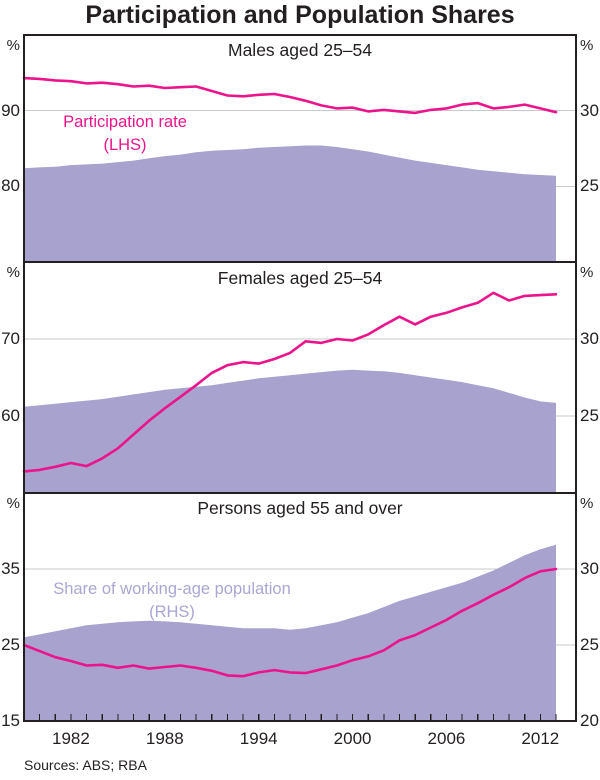 The width and height of the screenshot is (600, 780). I want to click on x-axis-year-label: 1988, so click(164, 738).